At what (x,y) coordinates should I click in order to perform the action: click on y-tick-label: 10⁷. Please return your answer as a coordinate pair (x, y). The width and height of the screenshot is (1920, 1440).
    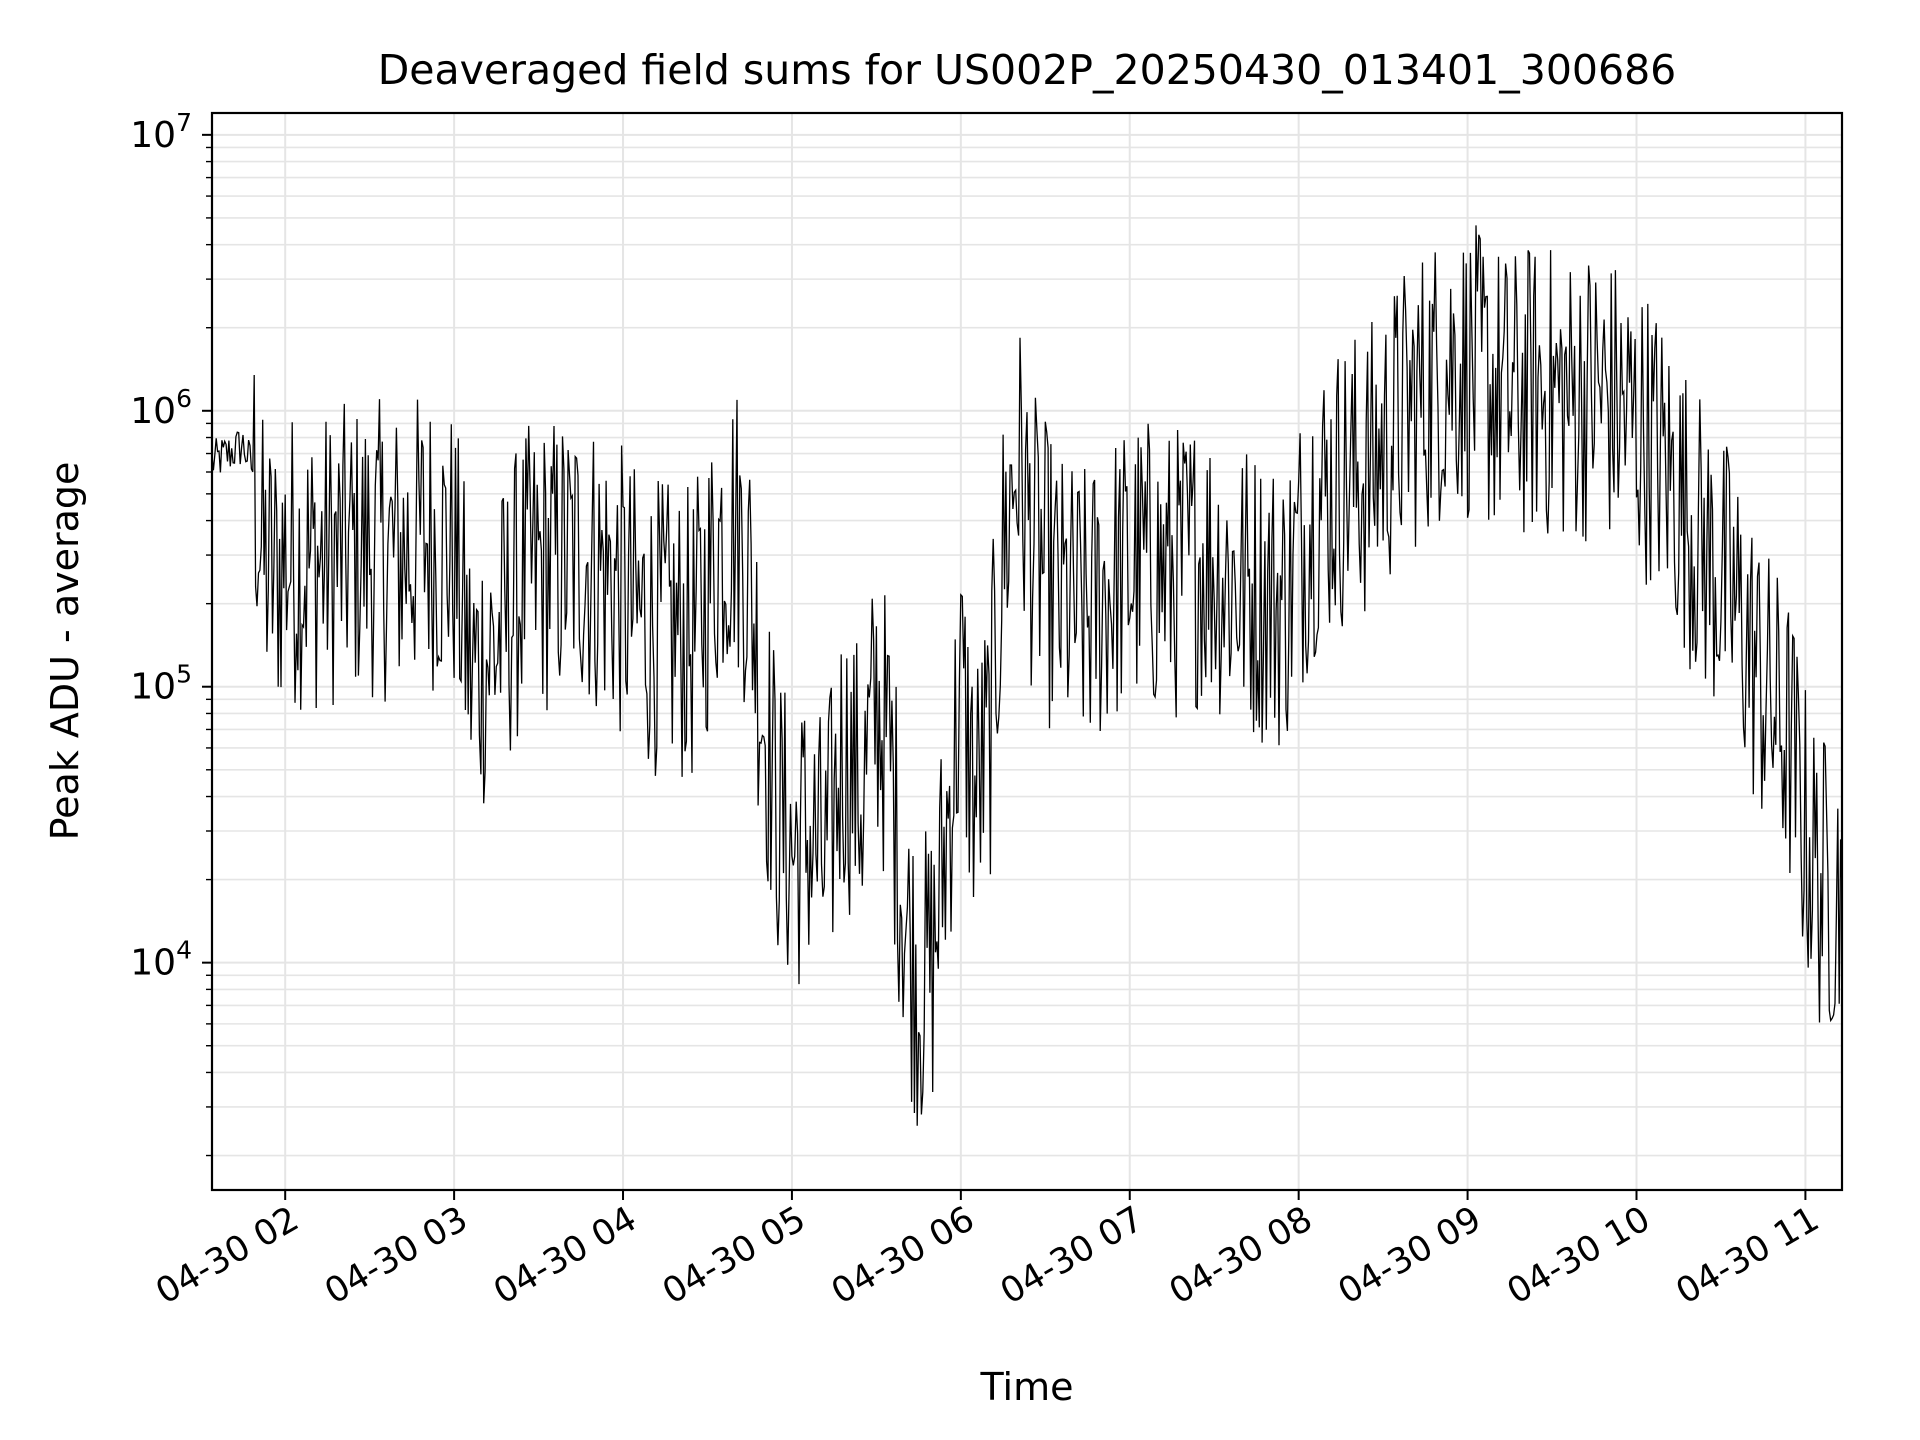
    Looking at the image, I should click on (161, 132).